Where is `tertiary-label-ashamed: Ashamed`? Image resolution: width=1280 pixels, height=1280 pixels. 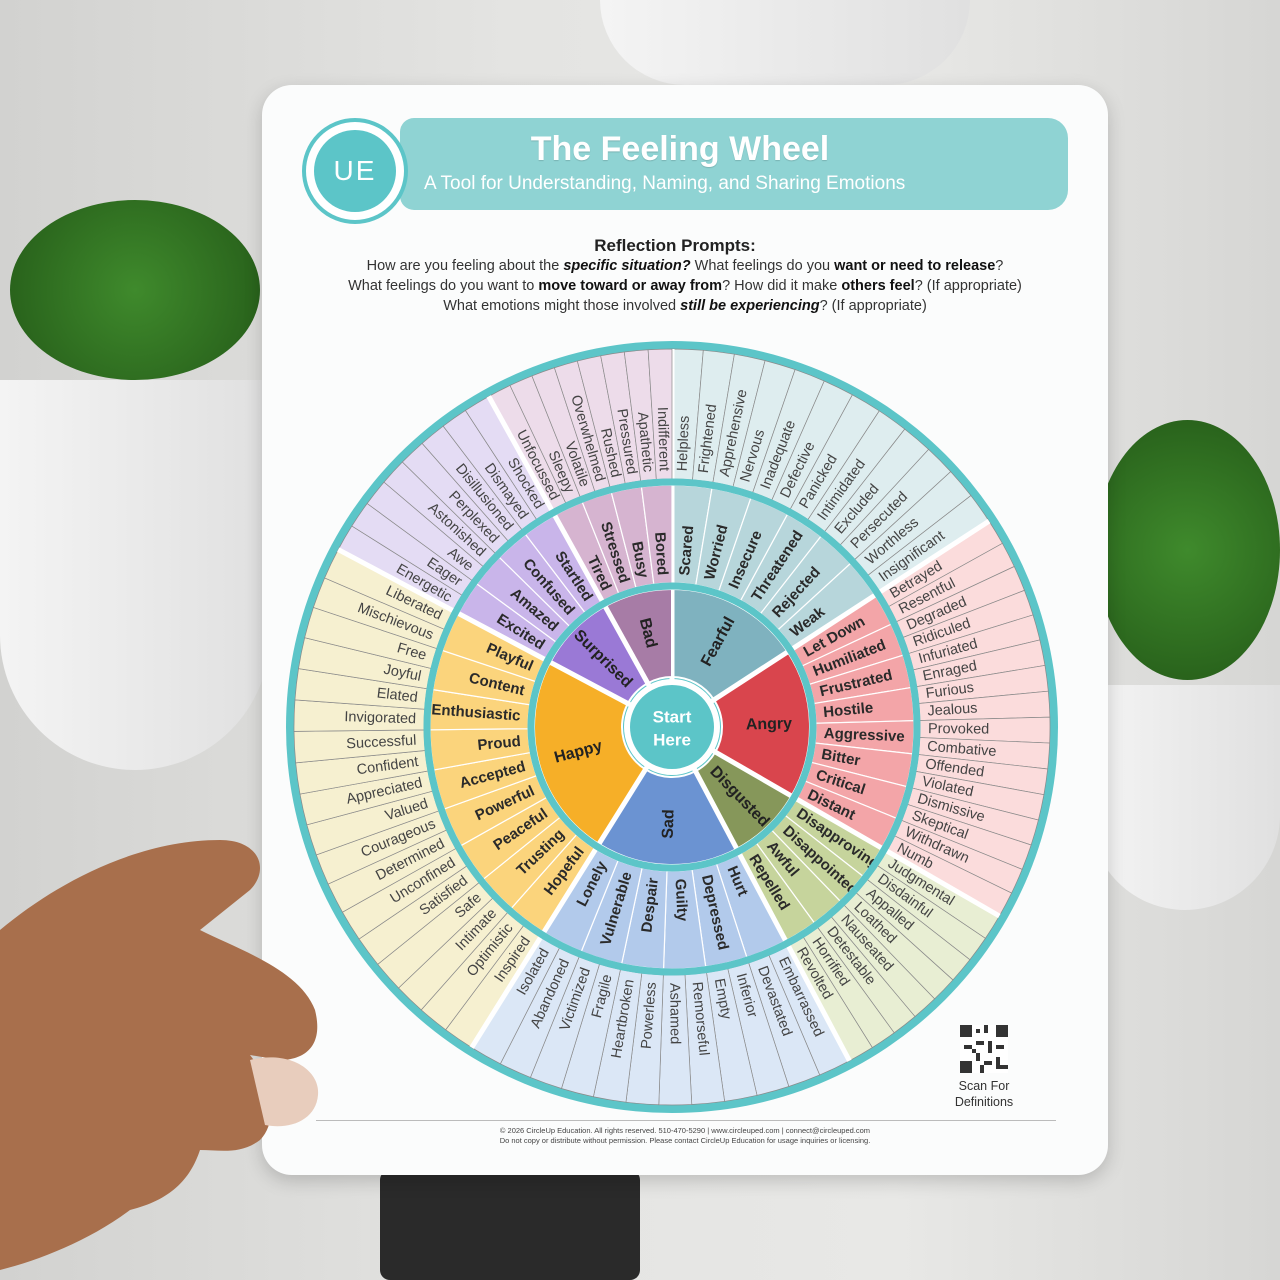 tertiary-label-ashamed: Ashamed is located at coordinates (674, 1013).